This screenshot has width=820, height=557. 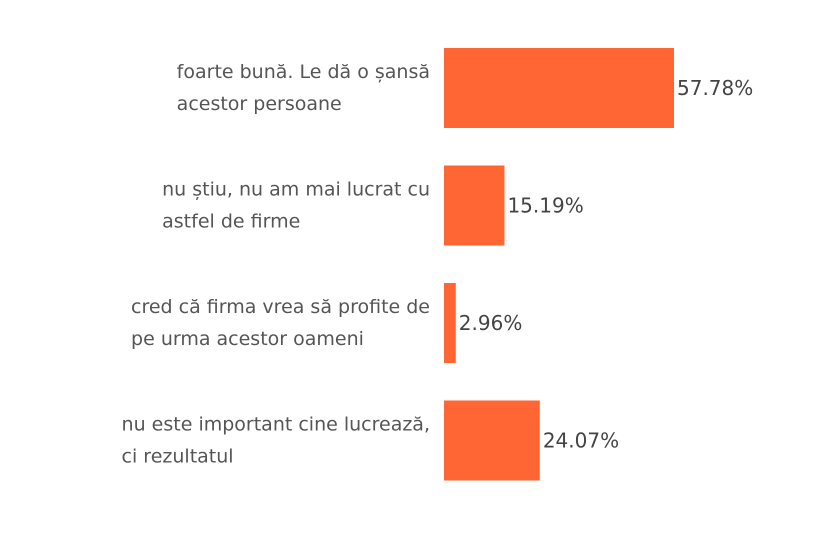 What do you see at coordinates (296, 190) in the screenshot?
I see `category-label-1-line-0: nu știu, nu am mai lucrat cu` at bounding box center [296, 190].